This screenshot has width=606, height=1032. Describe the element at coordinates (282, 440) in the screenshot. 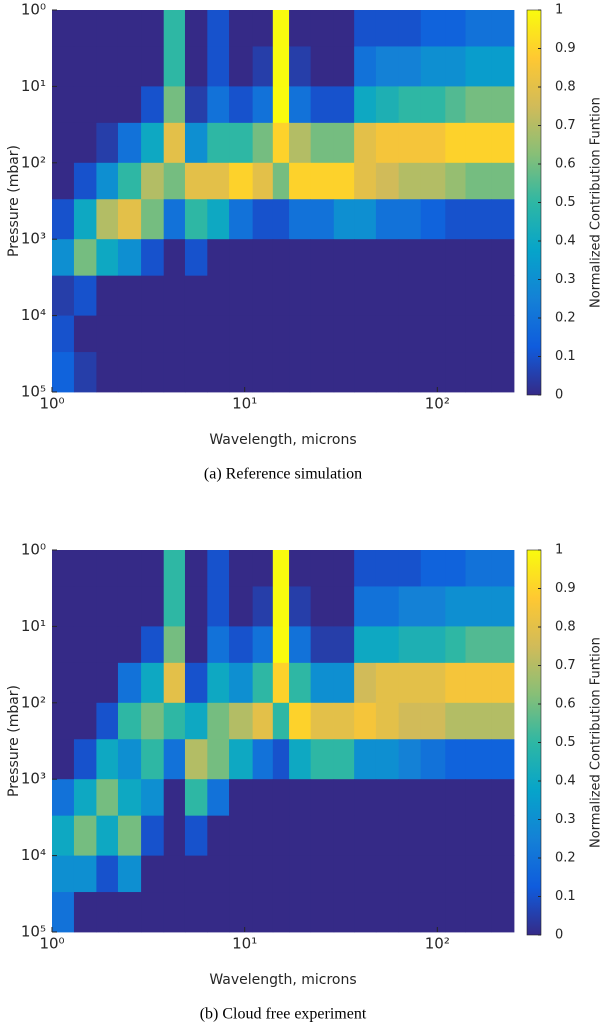

I see `x-axis-label: Wavelength, microns` at that location.